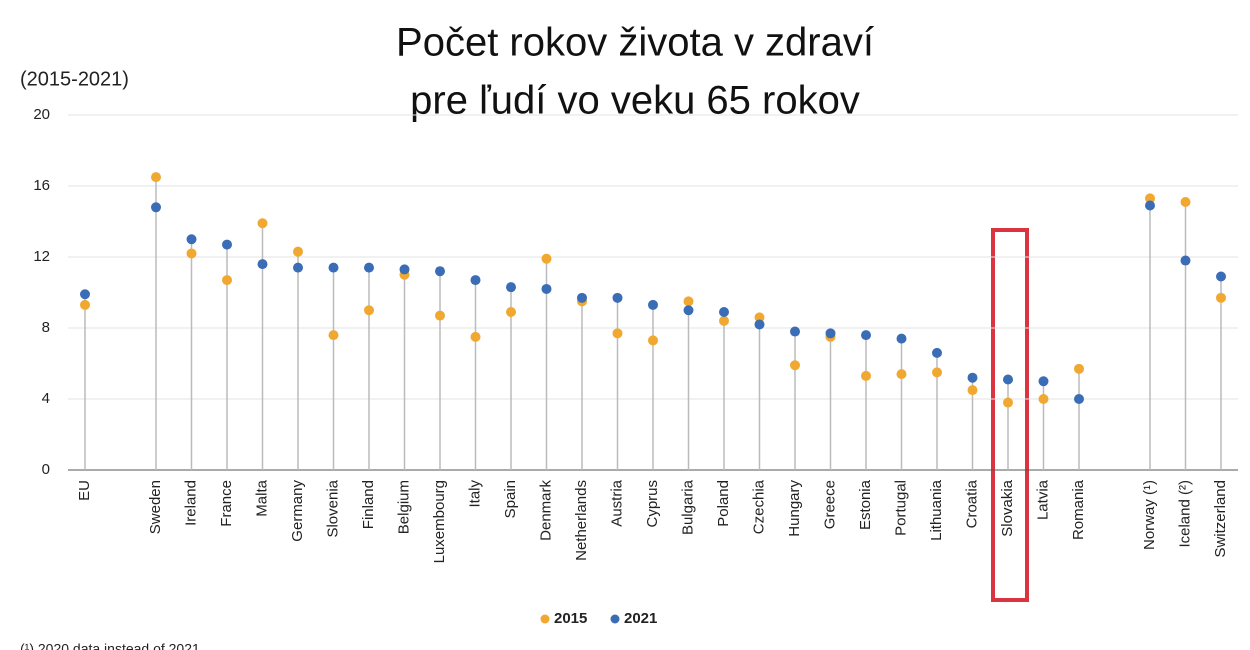 The height and width of the screenshot is (650, 1250). I want to click on y-tick-label: 0, so click(46, 469).